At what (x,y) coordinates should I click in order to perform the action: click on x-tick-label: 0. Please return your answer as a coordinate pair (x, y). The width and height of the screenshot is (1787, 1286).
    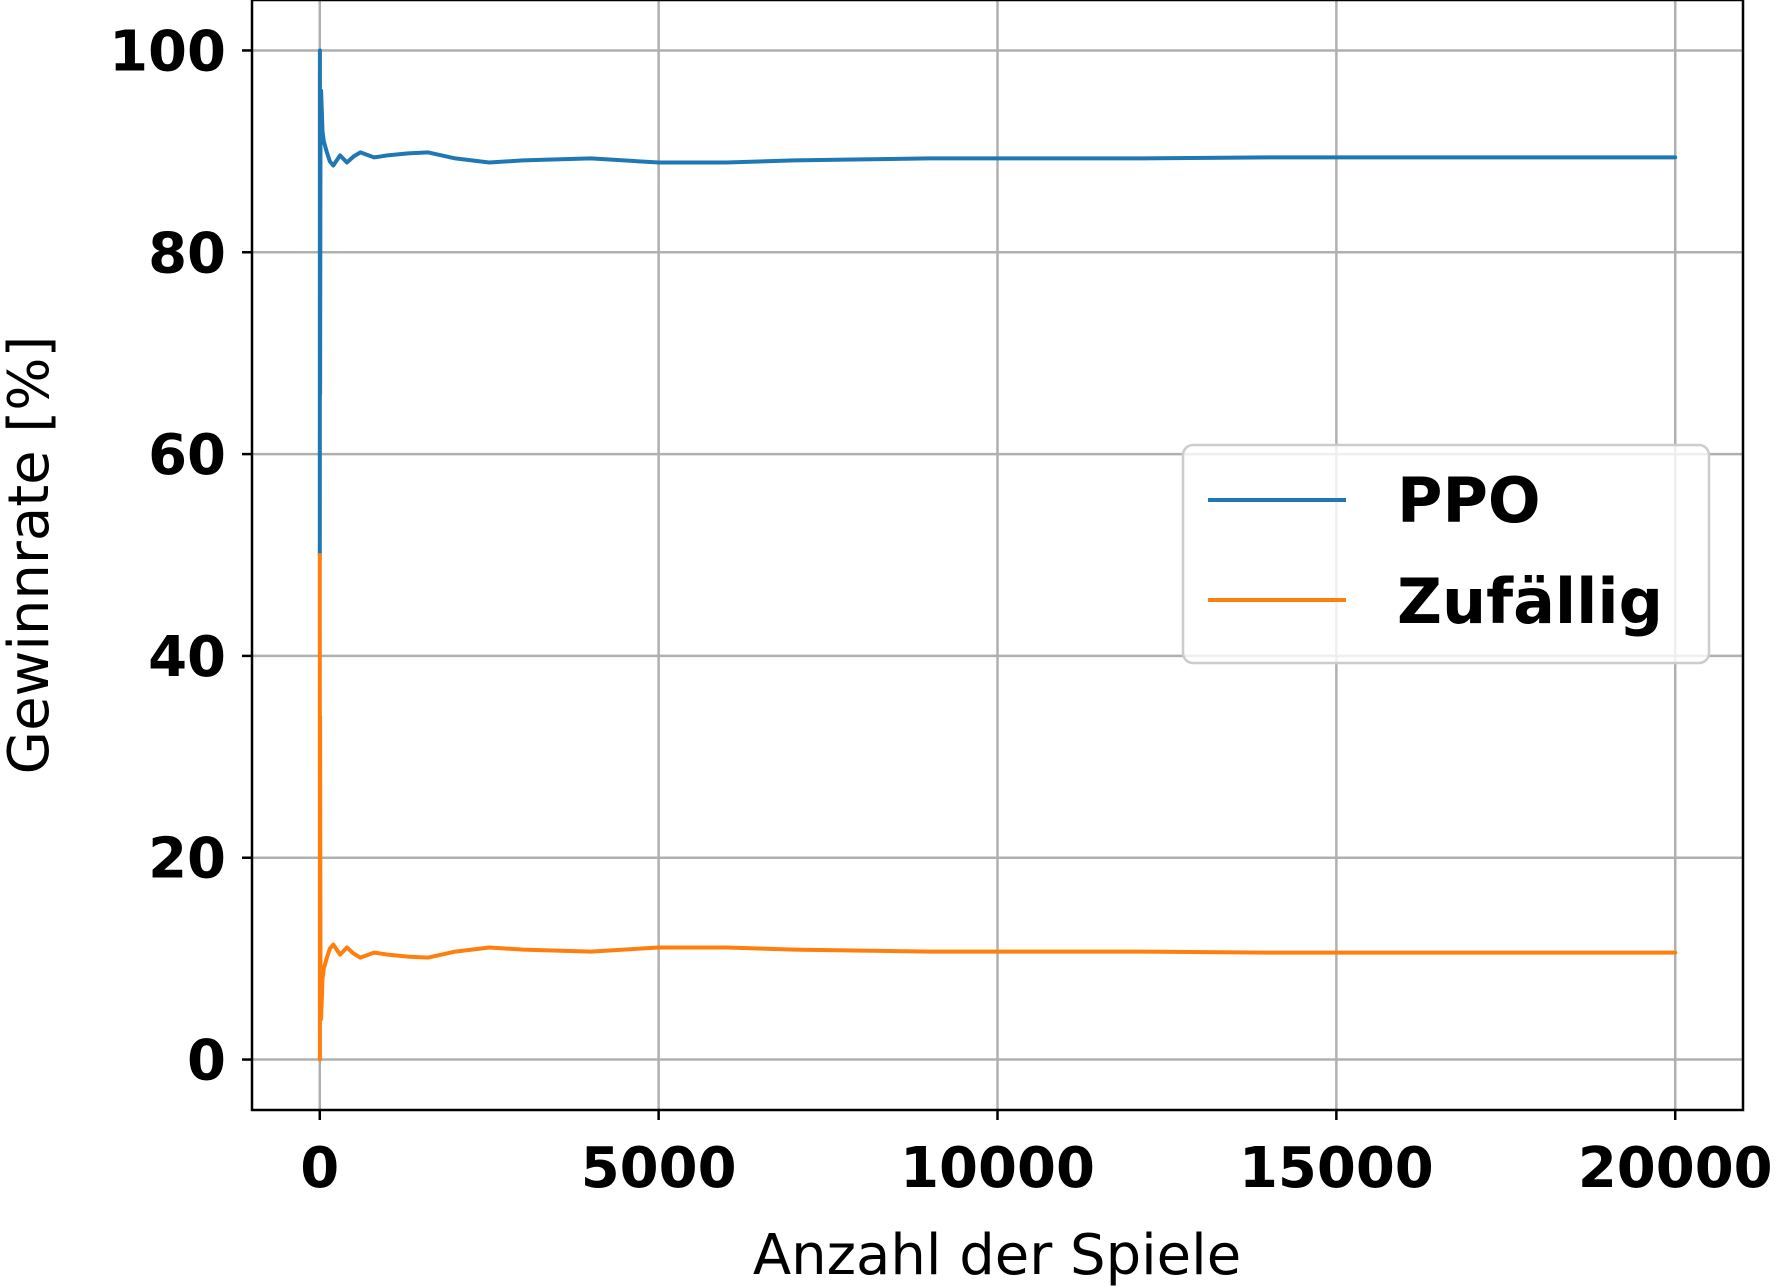
    Looking at the image, I should click on (319, 1168).